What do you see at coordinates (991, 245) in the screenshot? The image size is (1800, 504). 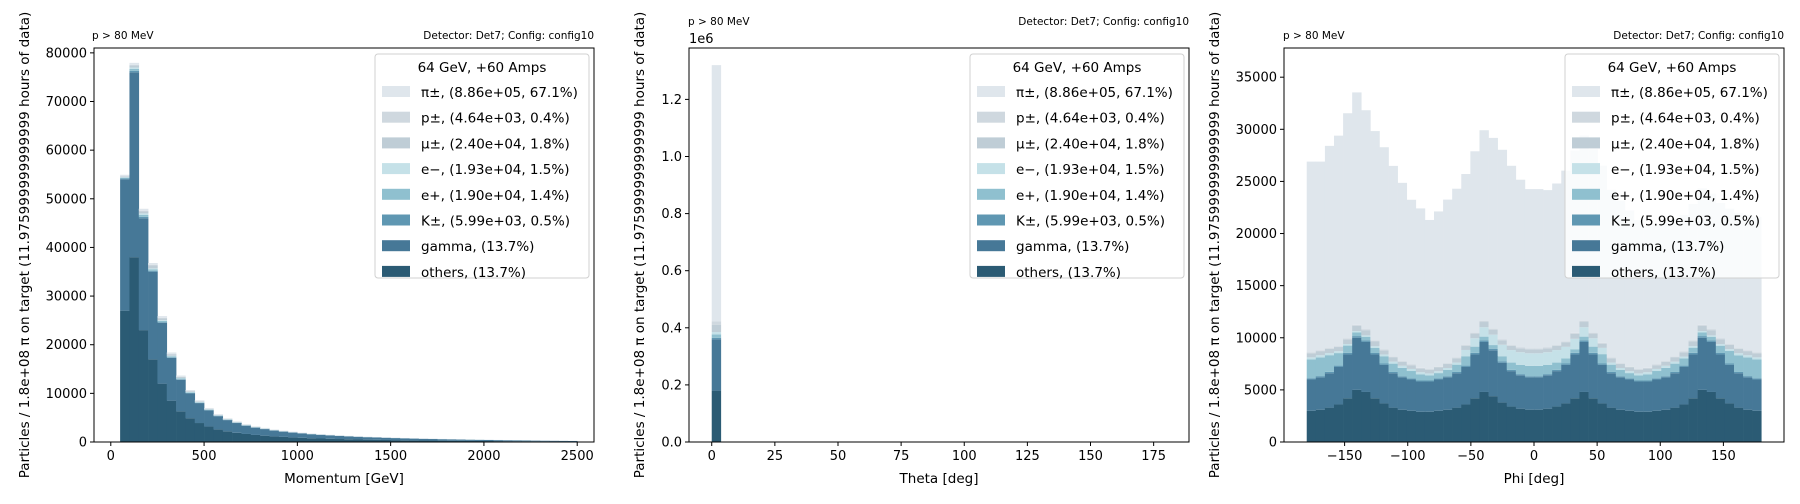 I see `legend-swatch-gamma` at bounding box center [991, 245].